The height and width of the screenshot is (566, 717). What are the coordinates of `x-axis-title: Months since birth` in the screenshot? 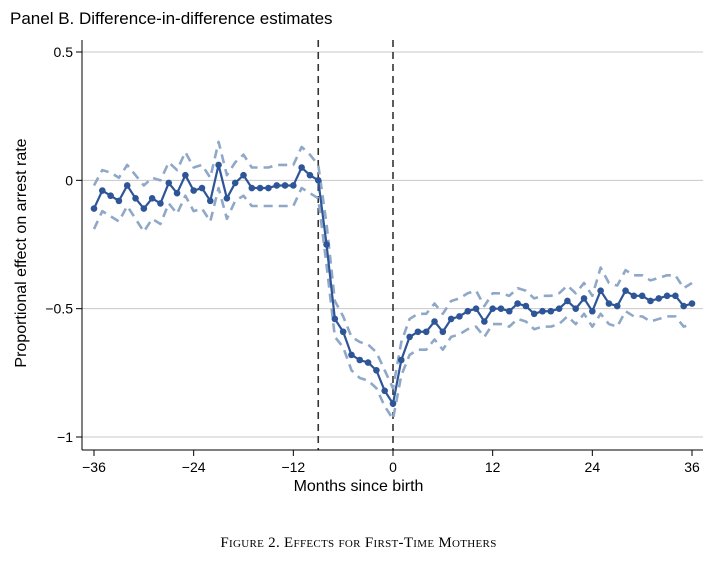 It's located at (358, 486).